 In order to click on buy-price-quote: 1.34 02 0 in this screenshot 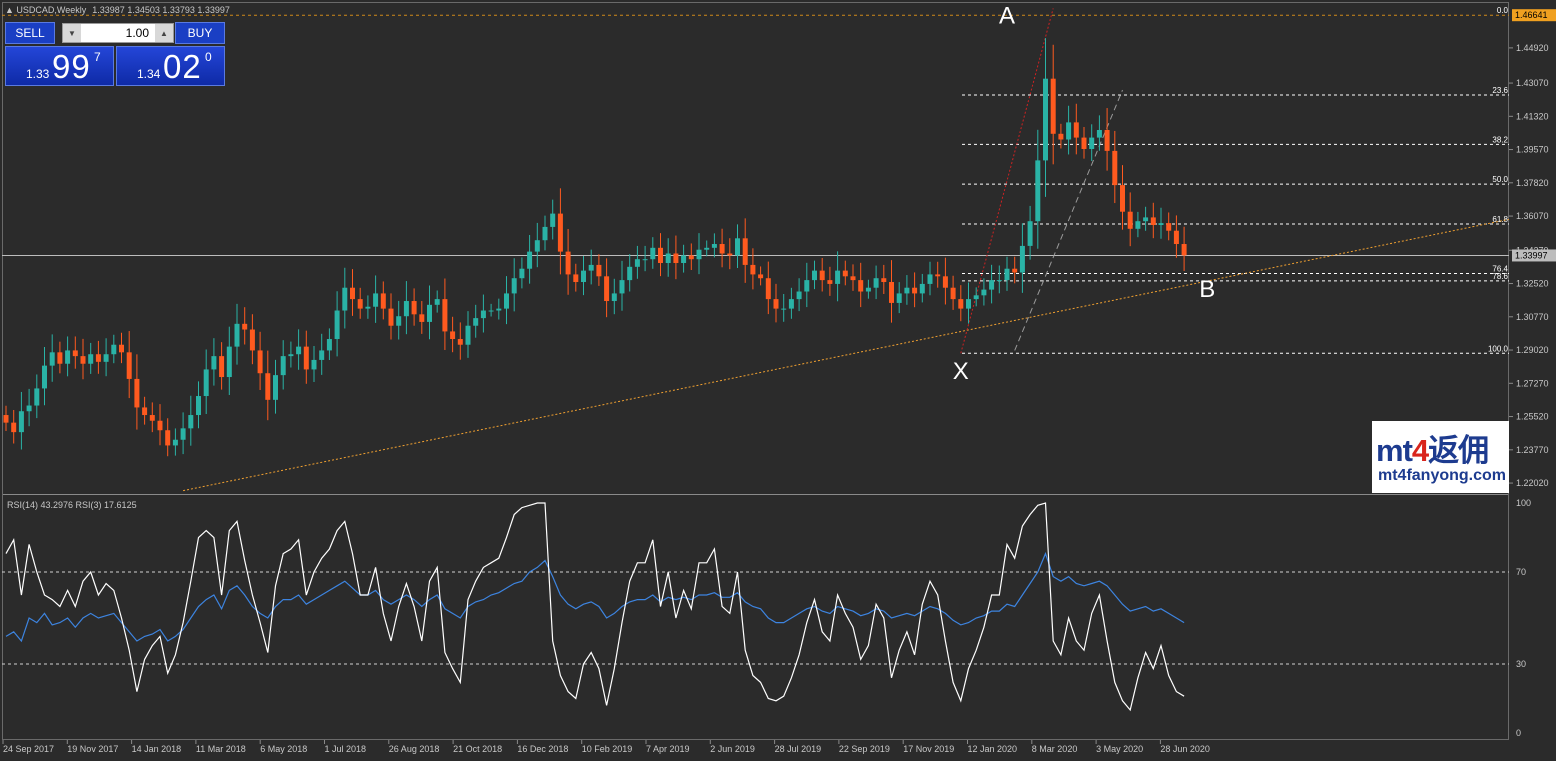, I will do `click(170, 66)`.